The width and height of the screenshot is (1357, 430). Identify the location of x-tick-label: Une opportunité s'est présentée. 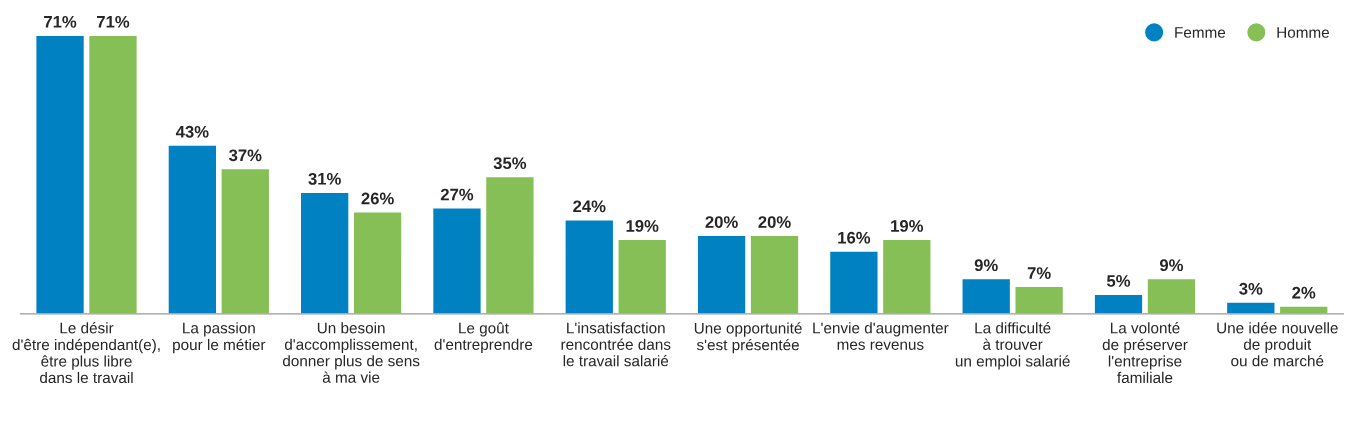
(748, 338).